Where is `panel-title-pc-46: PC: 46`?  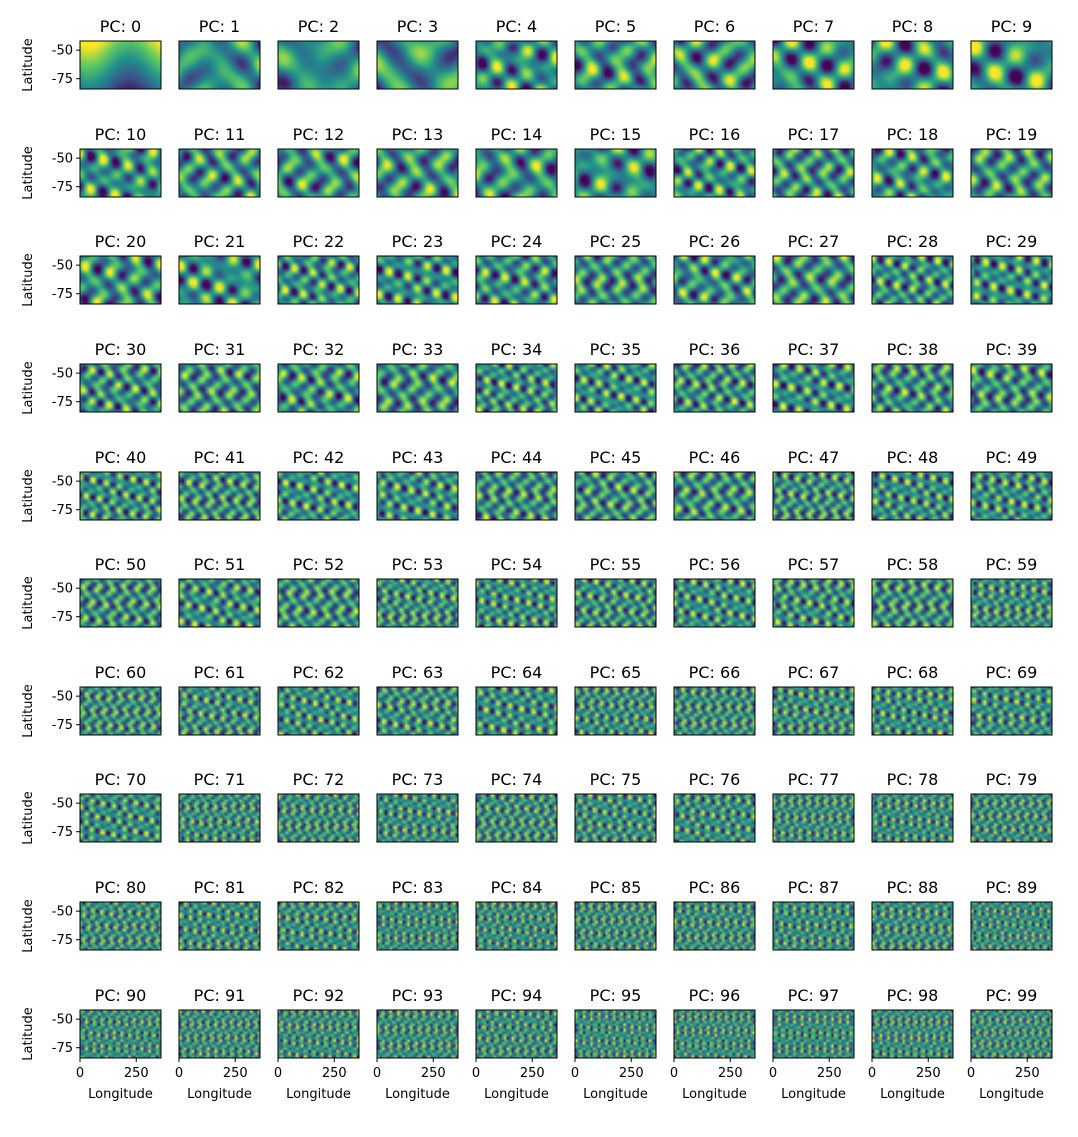
panel-title-pc-46: PC: 46 is located at coordinates (715, 457).